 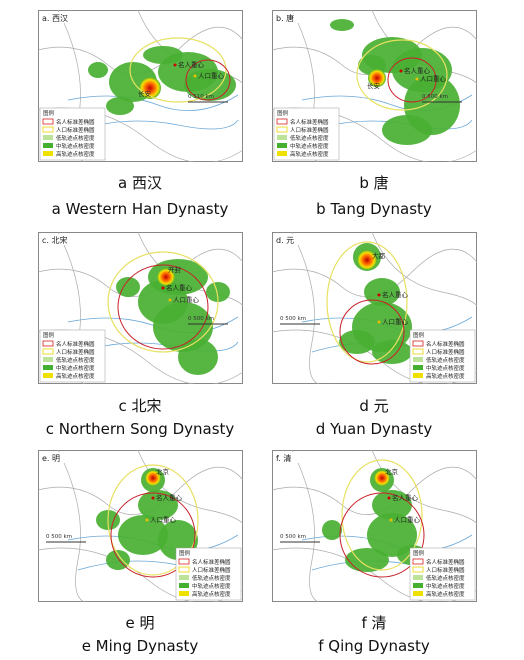 What do you see at coordinates (374, 85) in the screenshot?
I see `capital-label: 长安` at bounding box center [374, 85].